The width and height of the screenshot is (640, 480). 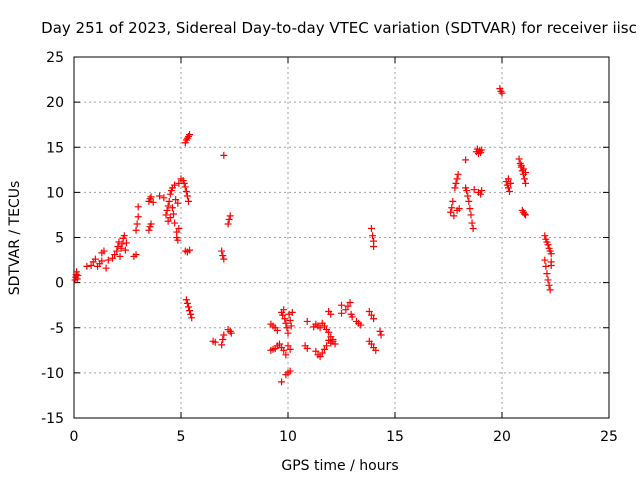 What do you see at coordinates (74, 437) in the screenshot?
I see `x-tick-label: 0` at bounding box center [74, 437].